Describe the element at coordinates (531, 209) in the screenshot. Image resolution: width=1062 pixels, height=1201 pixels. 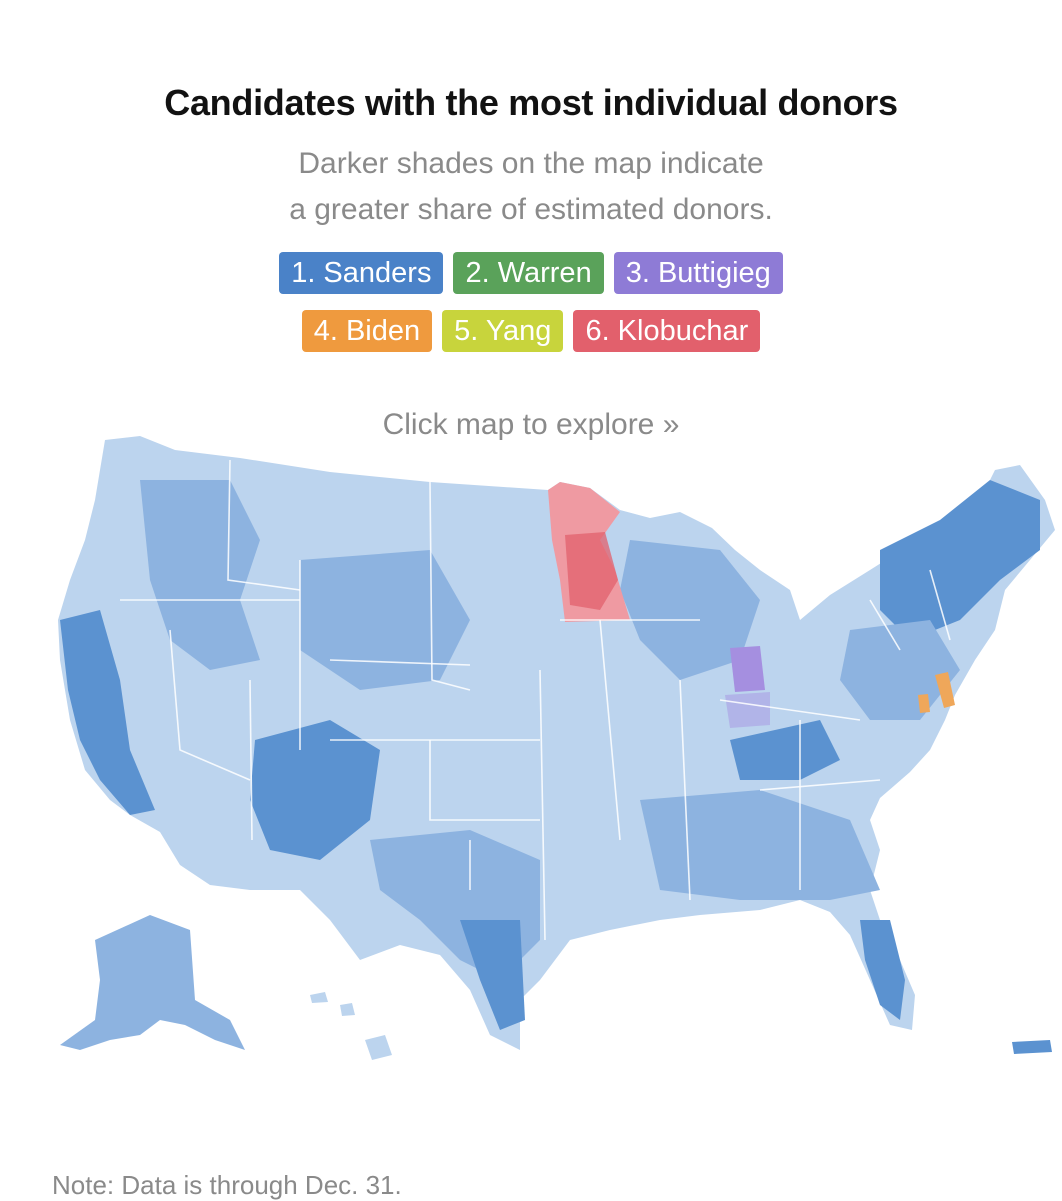
I see `chart-subtitle-line-2: a greater share of estimated donors.` at that location.